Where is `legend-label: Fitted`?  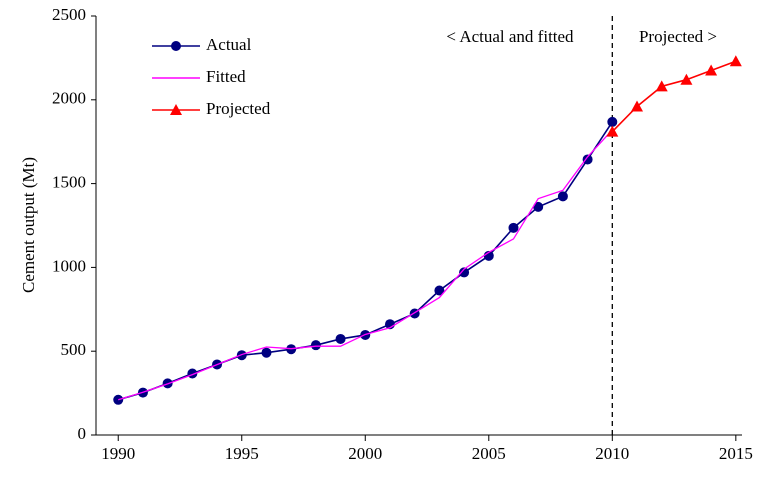 legend-label: Fitted is located at coordinates (226, 76).